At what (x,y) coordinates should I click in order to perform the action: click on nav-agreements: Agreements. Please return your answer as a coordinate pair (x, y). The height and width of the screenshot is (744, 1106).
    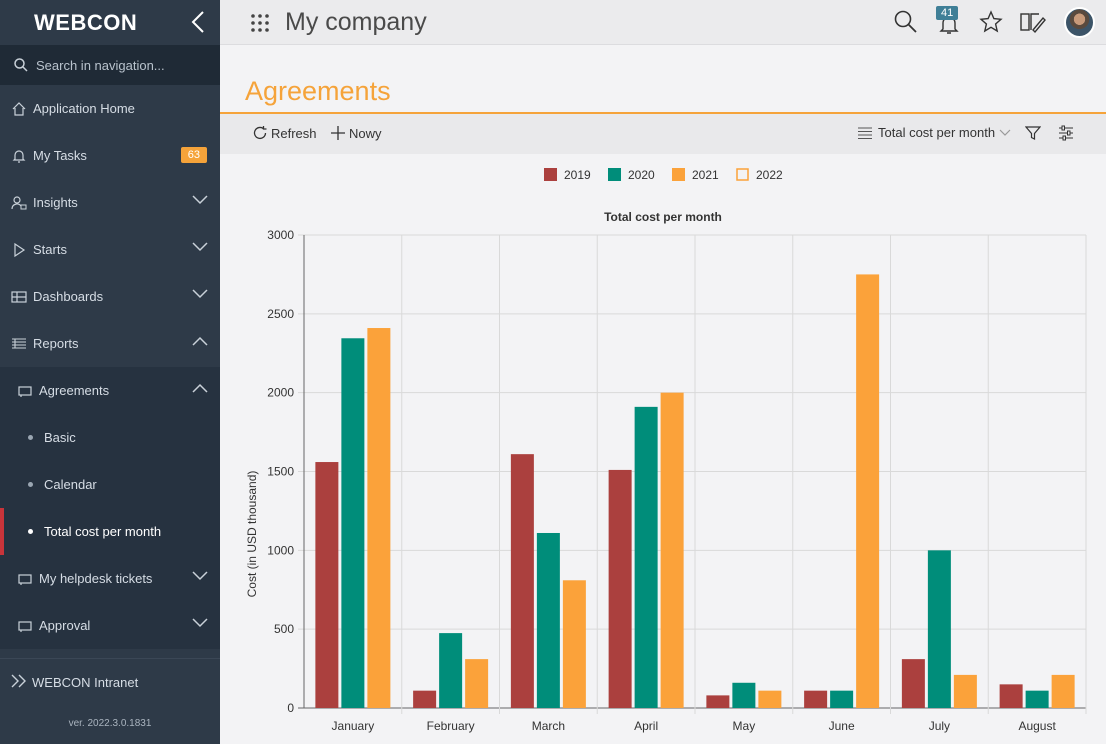
    Looking at the image, I should click on (110, 390).